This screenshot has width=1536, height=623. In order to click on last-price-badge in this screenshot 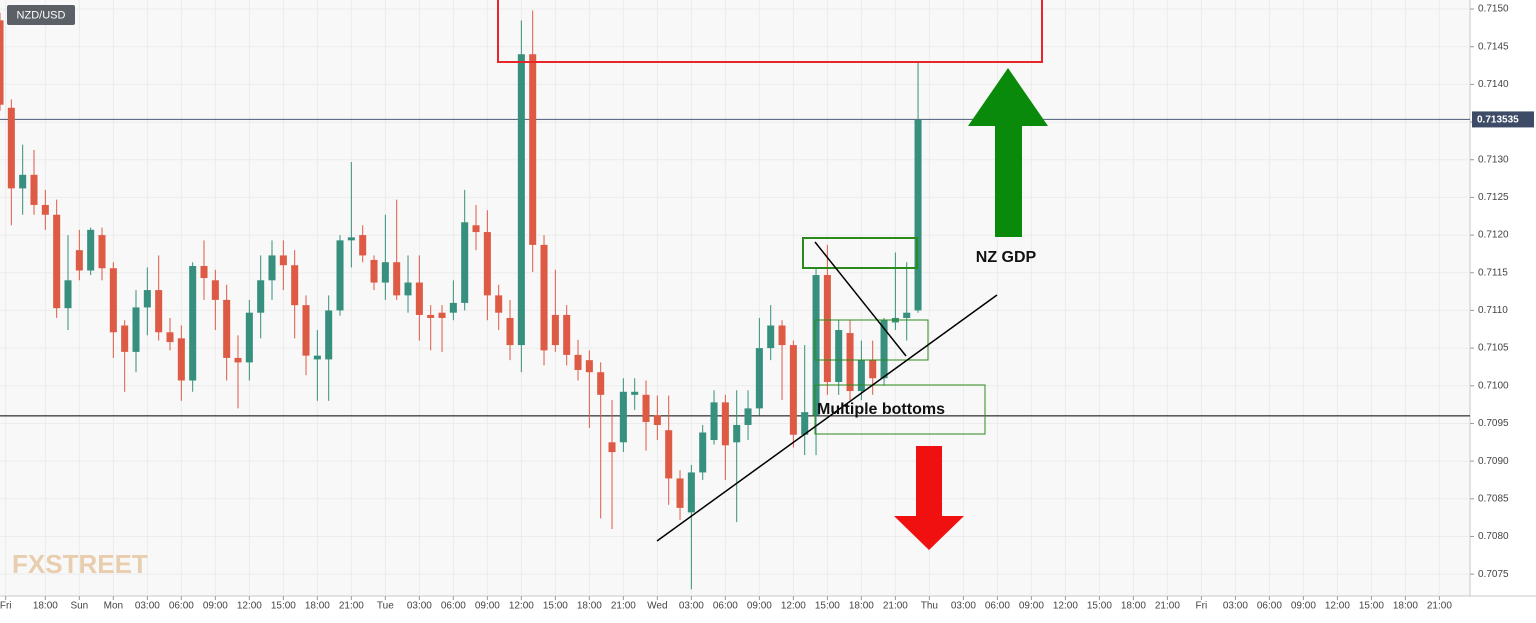, I will do `click(1503, 119)`.